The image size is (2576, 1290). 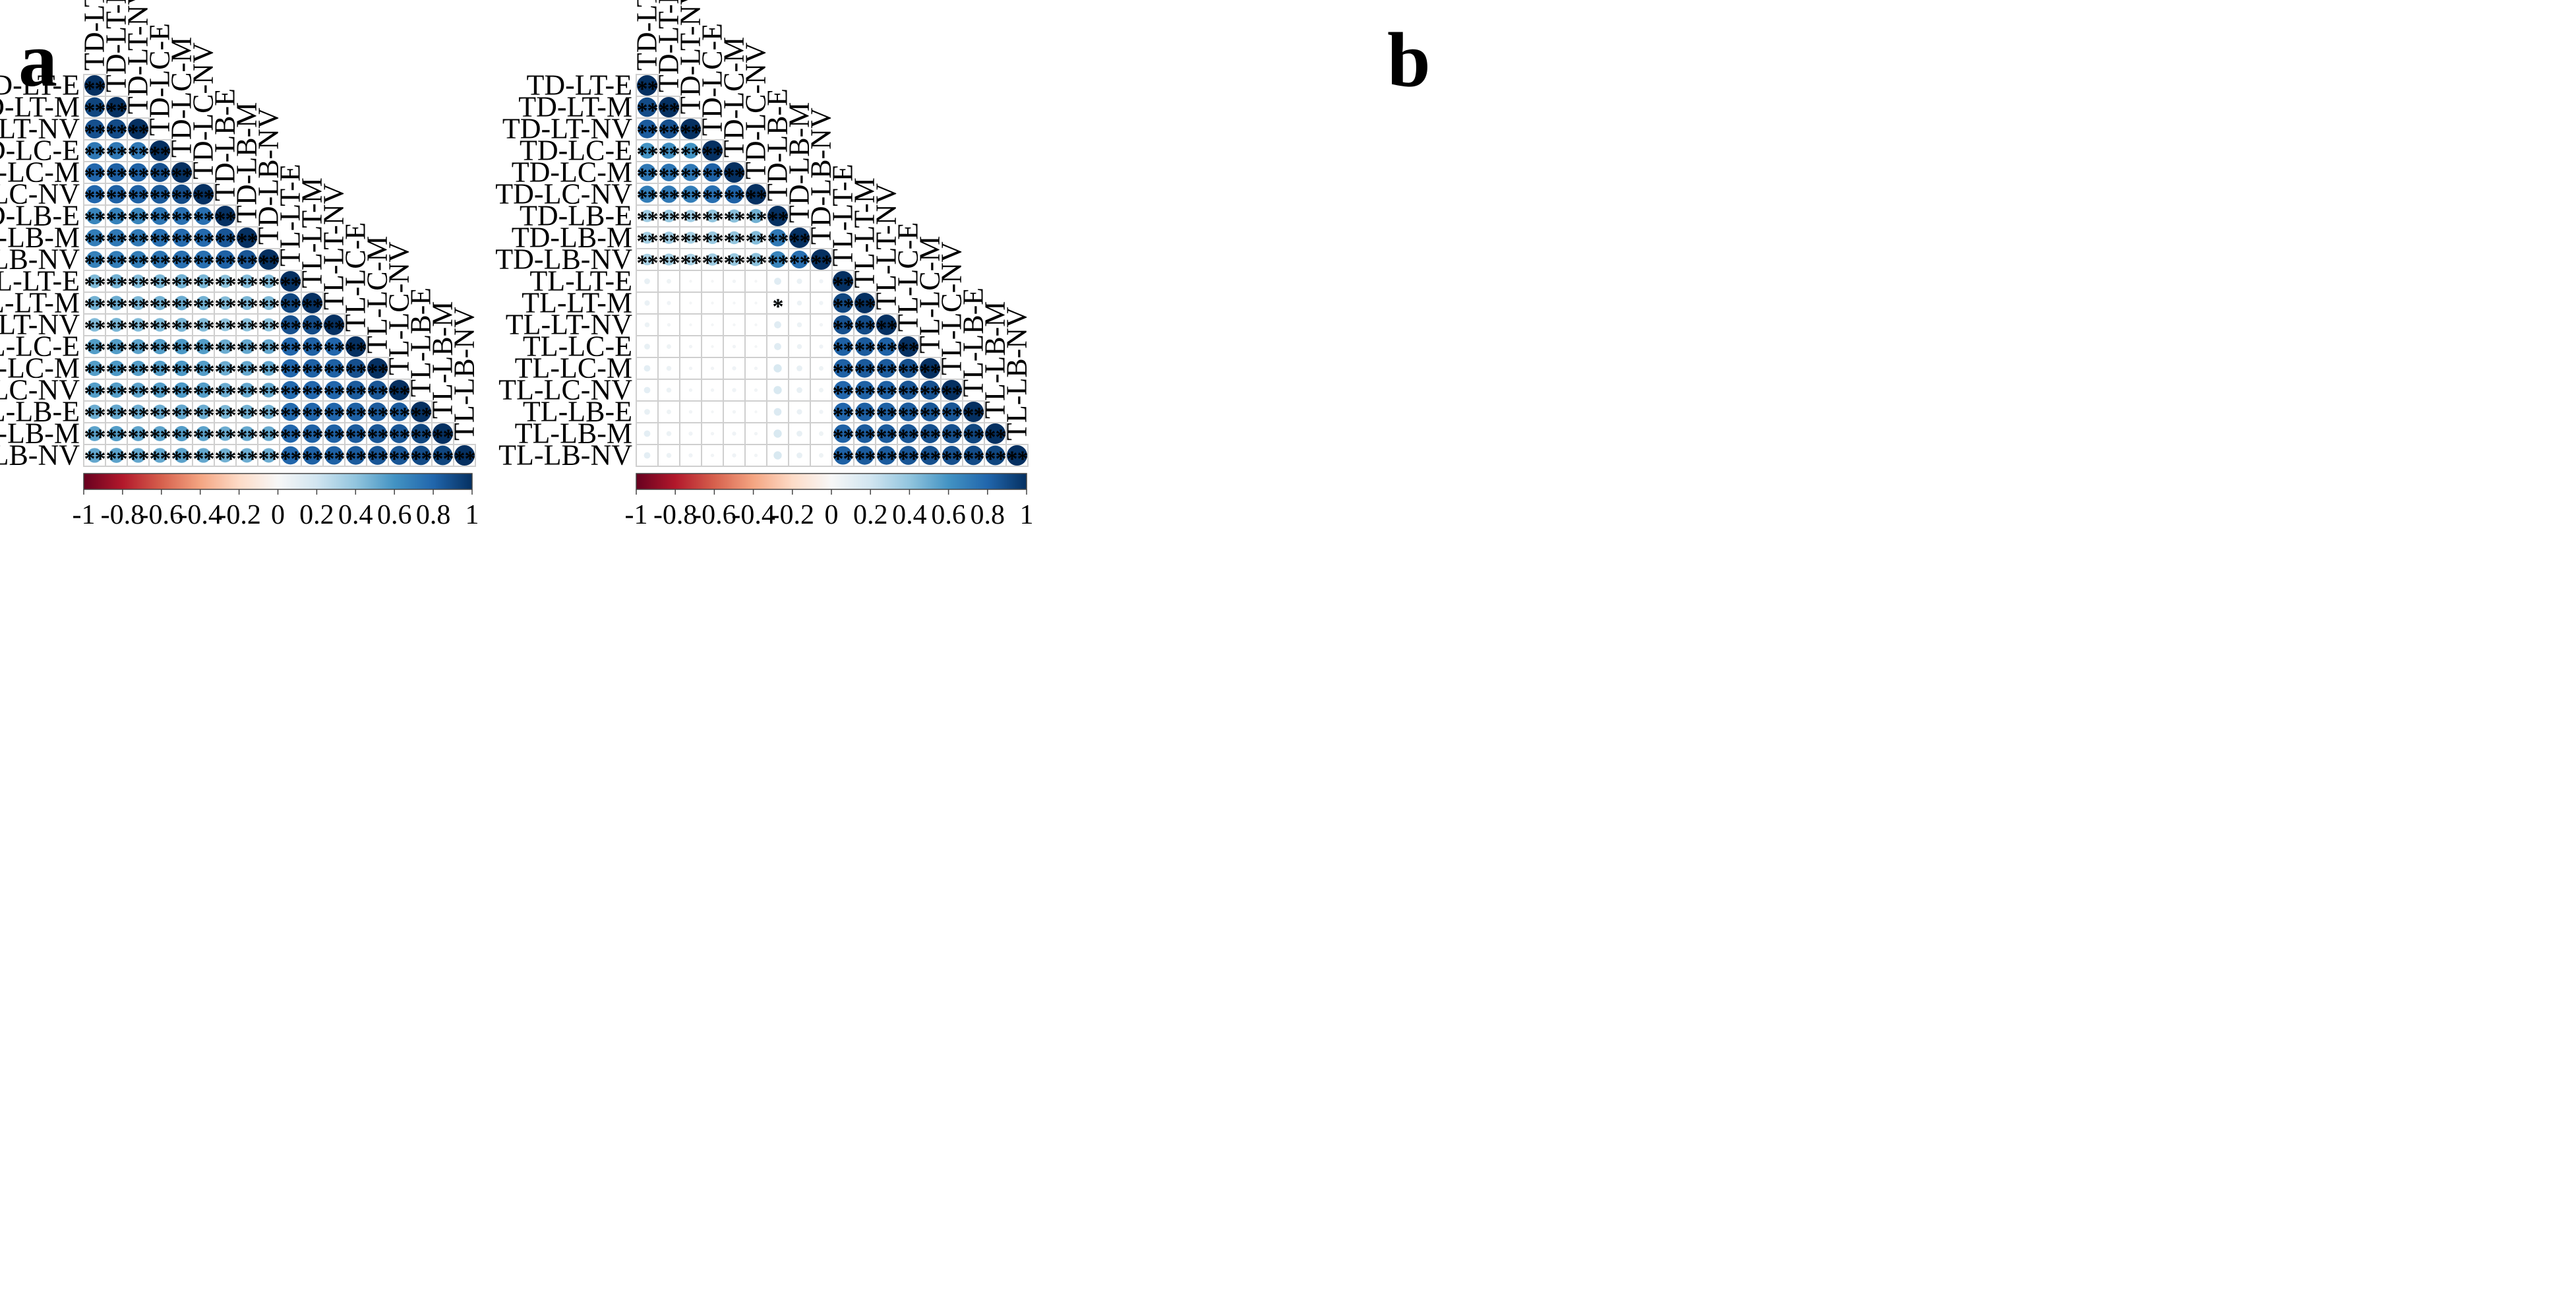 I want to click on colorbar-tick-label: 0.2, so click(x=870, y=515).